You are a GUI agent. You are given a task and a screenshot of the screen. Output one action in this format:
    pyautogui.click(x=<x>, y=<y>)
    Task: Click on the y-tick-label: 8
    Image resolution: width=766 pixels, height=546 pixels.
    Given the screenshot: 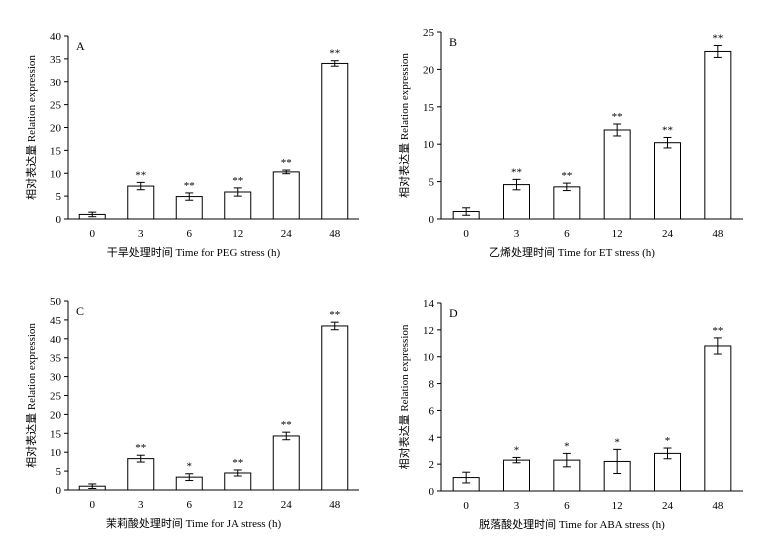 What is the action you would take?
    pyautogui.click(x=432, y=385)
    